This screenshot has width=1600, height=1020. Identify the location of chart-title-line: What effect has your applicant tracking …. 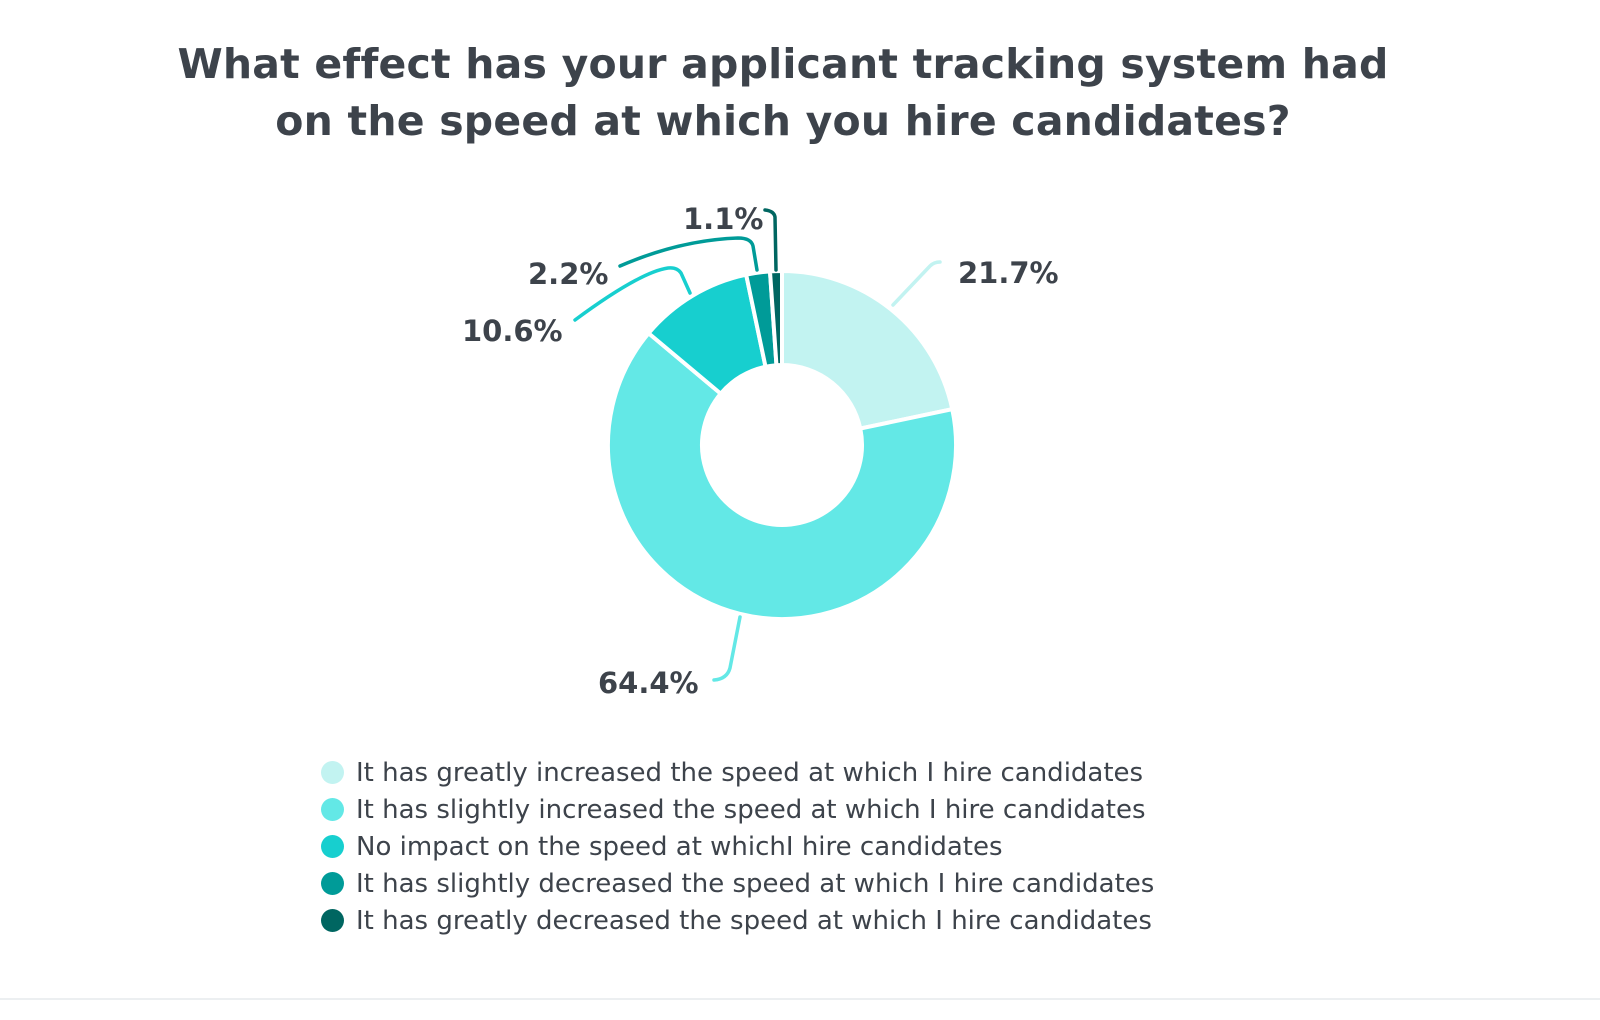
(783, 64).